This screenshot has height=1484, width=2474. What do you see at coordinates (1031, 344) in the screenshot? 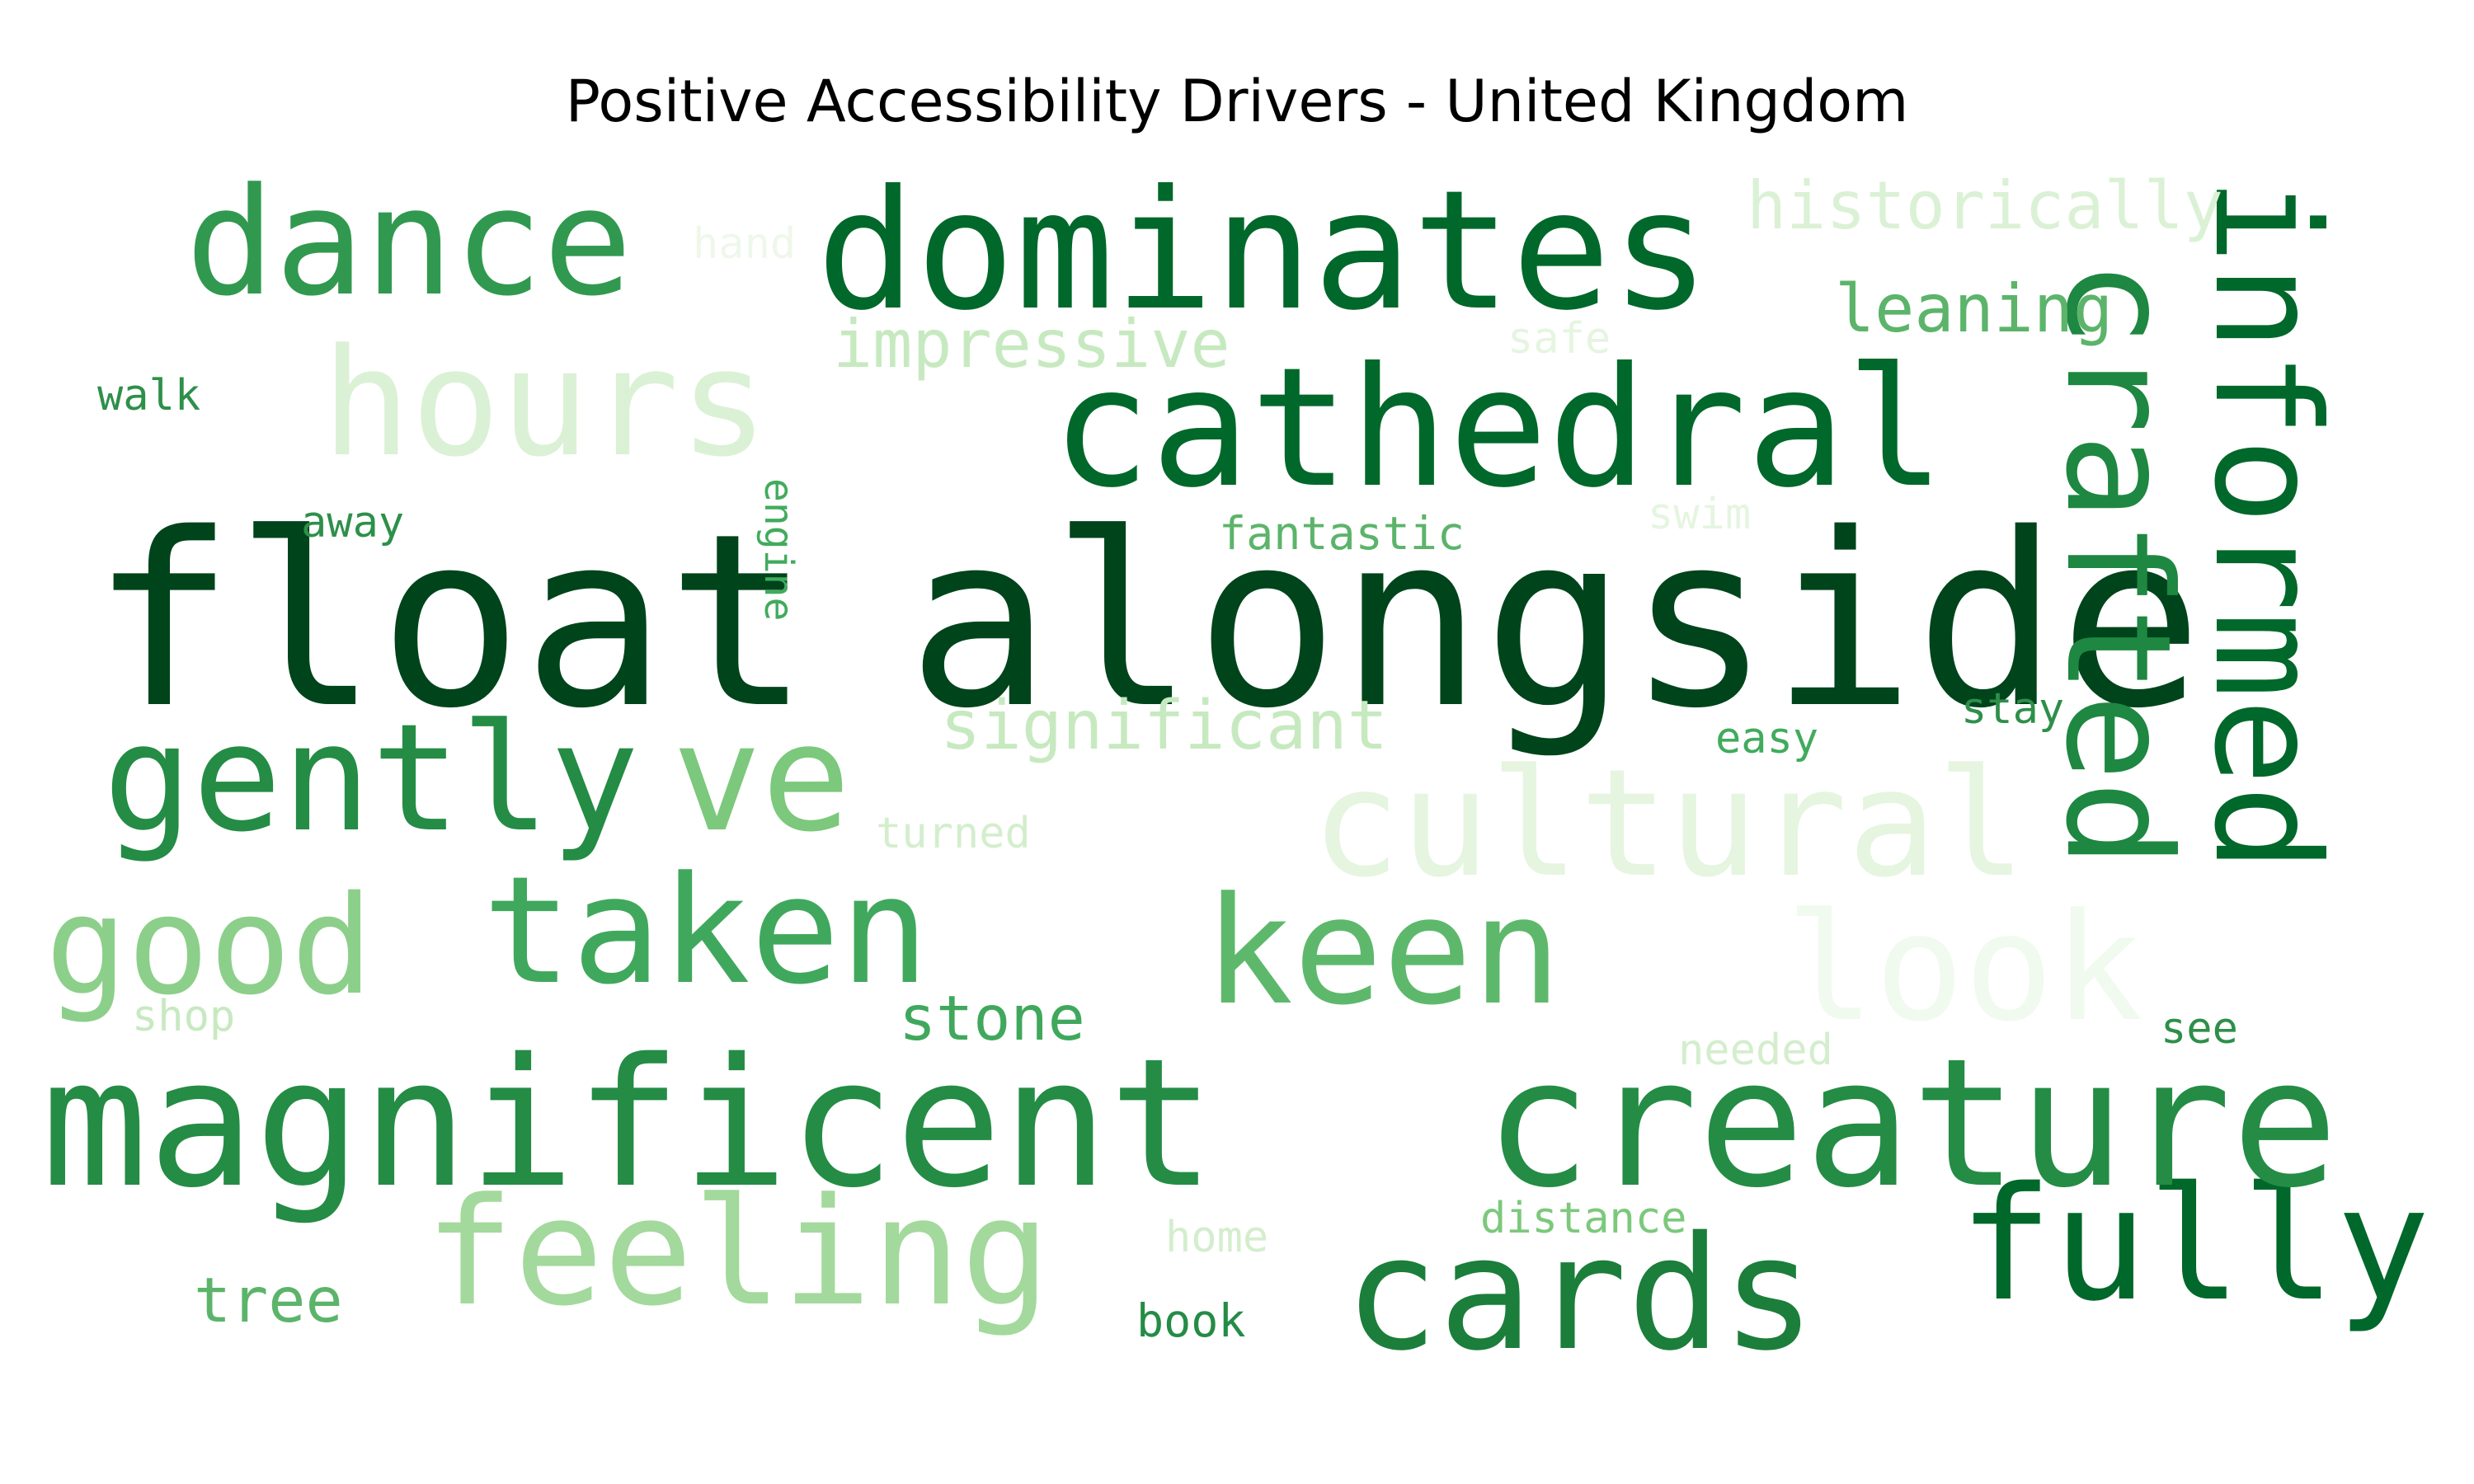
I see `word-impressive: impressive` at bounding box center [1031, 344].